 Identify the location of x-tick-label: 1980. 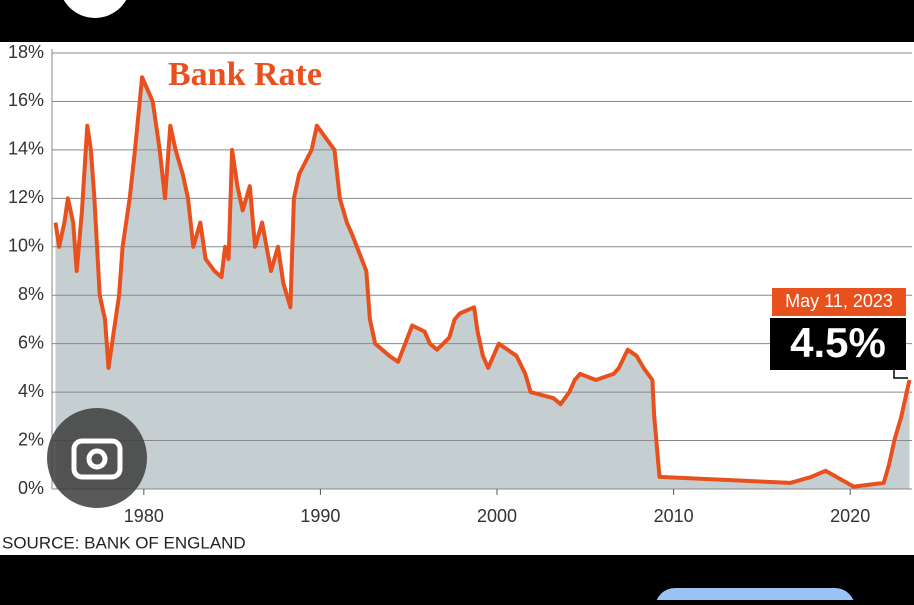
(144, 516).